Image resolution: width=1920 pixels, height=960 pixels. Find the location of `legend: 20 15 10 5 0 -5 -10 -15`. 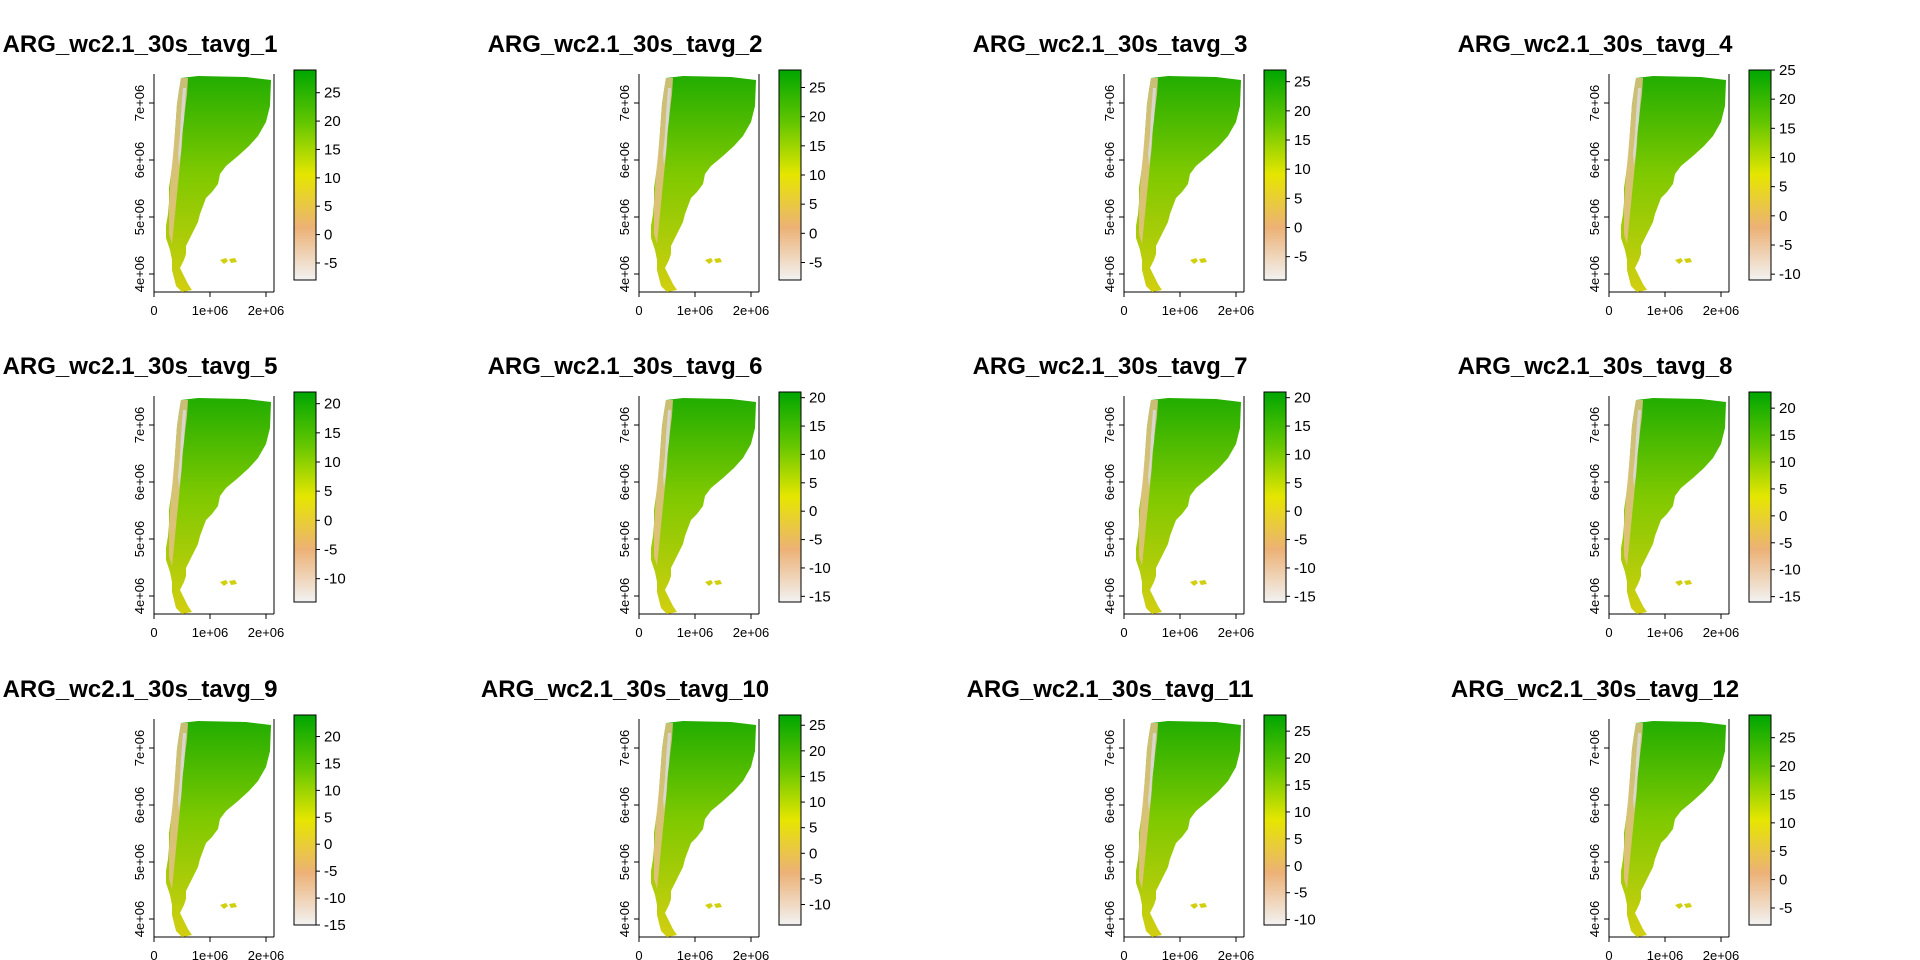

legend: 20 15 10 5 0 -5 -10 -15 is located at coordinates (319, 824).